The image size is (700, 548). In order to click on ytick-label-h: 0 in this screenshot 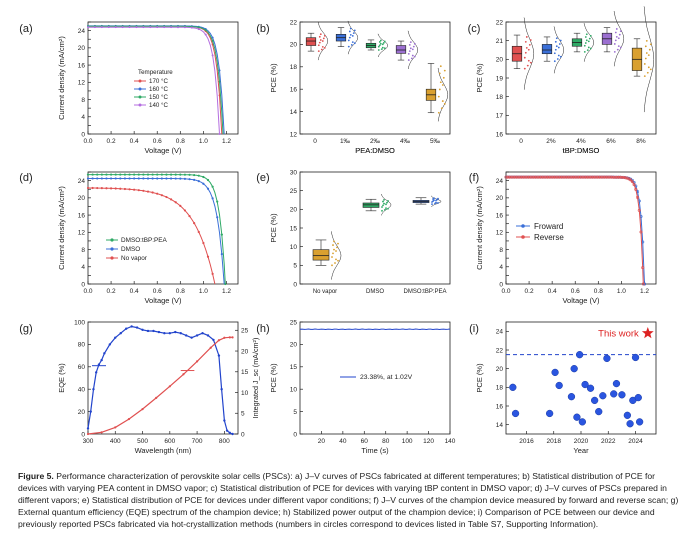, I will do `click(295, 434)`.